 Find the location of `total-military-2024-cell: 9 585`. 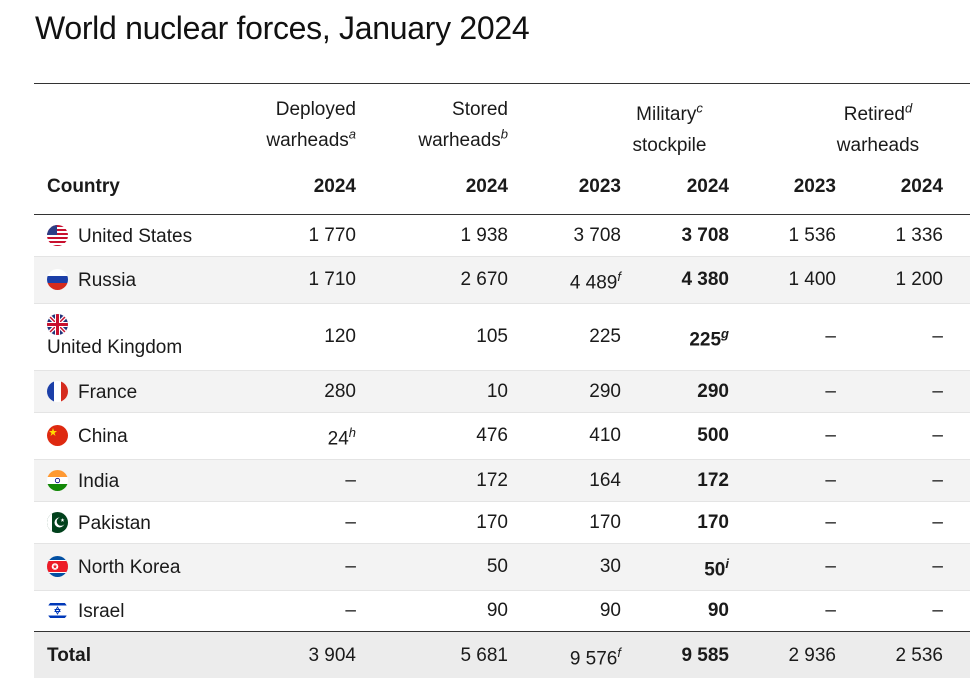

total-military-2024-cell: 9 585 is located at coordinates (705, 655).